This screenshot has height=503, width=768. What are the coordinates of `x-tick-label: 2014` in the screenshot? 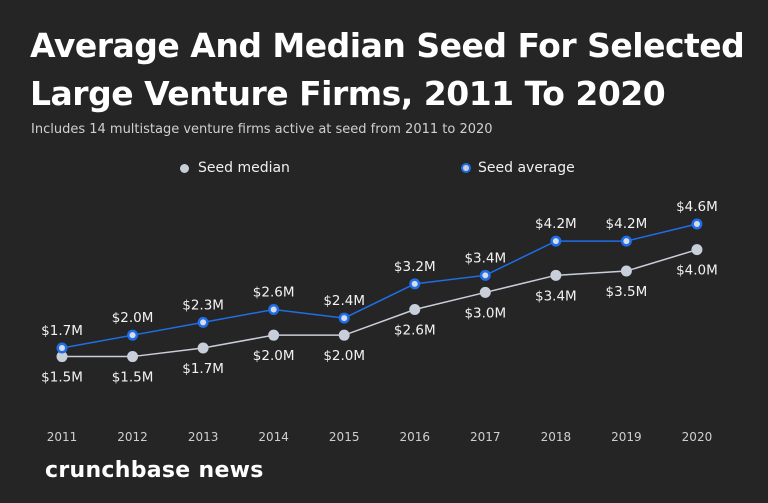 It's located at (273, 437).